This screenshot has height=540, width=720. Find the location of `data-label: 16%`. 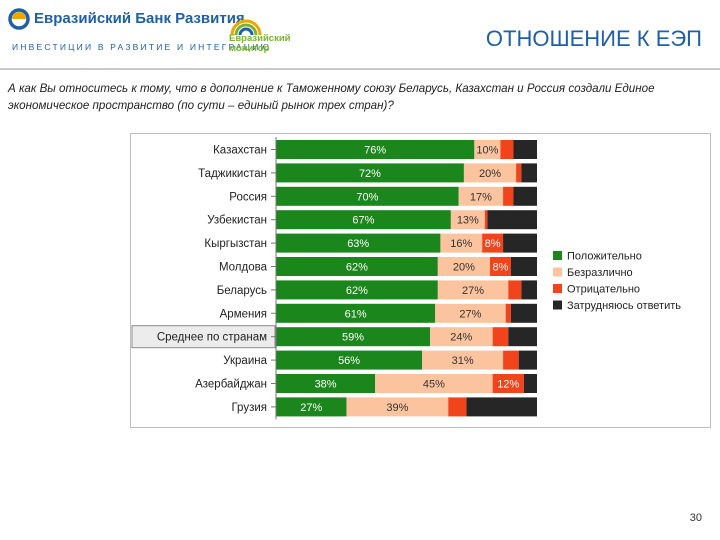

data-label: 16% is located at coordinates (461, 244).